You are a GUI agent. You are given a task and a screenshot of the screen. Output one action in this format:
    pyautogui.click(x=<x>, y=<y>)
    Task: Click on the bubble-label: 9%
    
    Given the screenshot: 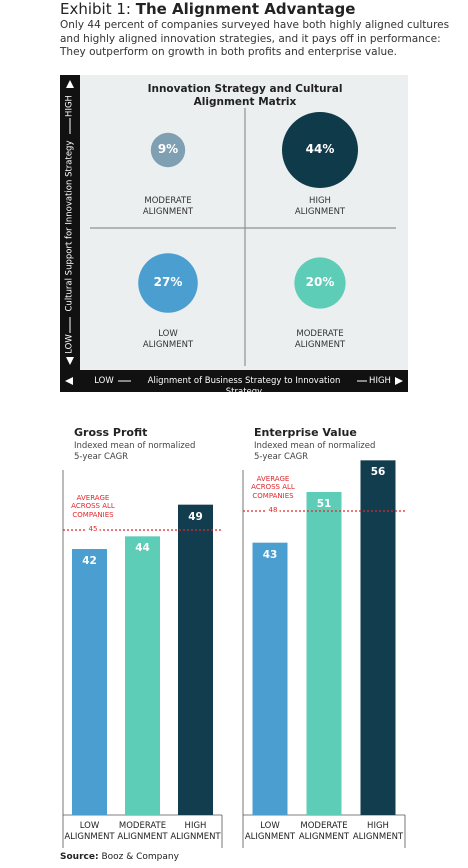 What is the action you would take?
    pyautogui.click(x=168, y=149)
    